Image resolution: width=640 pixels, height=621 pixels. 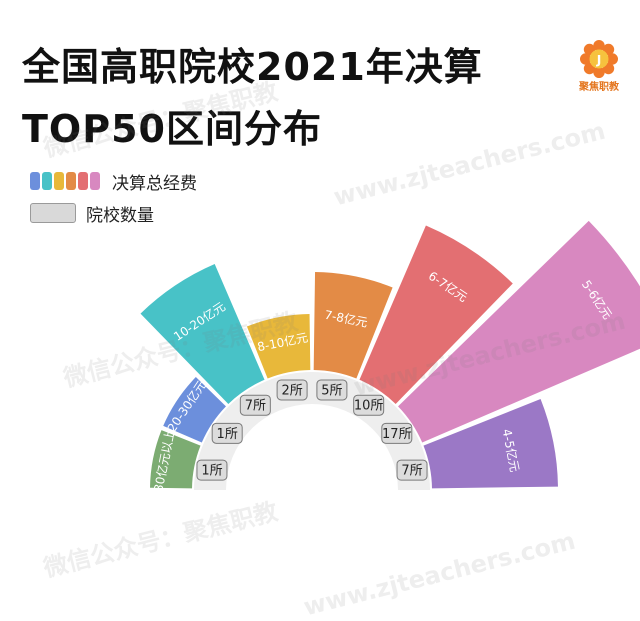 What do you see at coordinates (599, 87) in the screenshot?
I see `logo-text: 聚焦职教` at bounding box center [599, 87].